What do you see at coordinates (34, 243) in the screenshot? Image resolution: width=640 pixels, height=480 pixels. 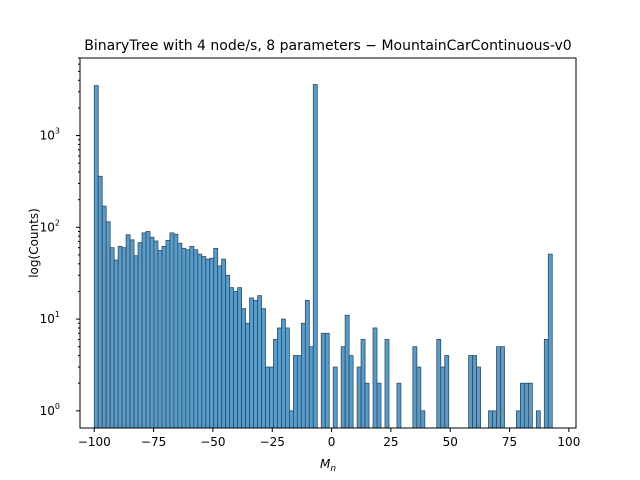 I see `y-axis-title: log(Counts)` at bounding box center [34, 243].